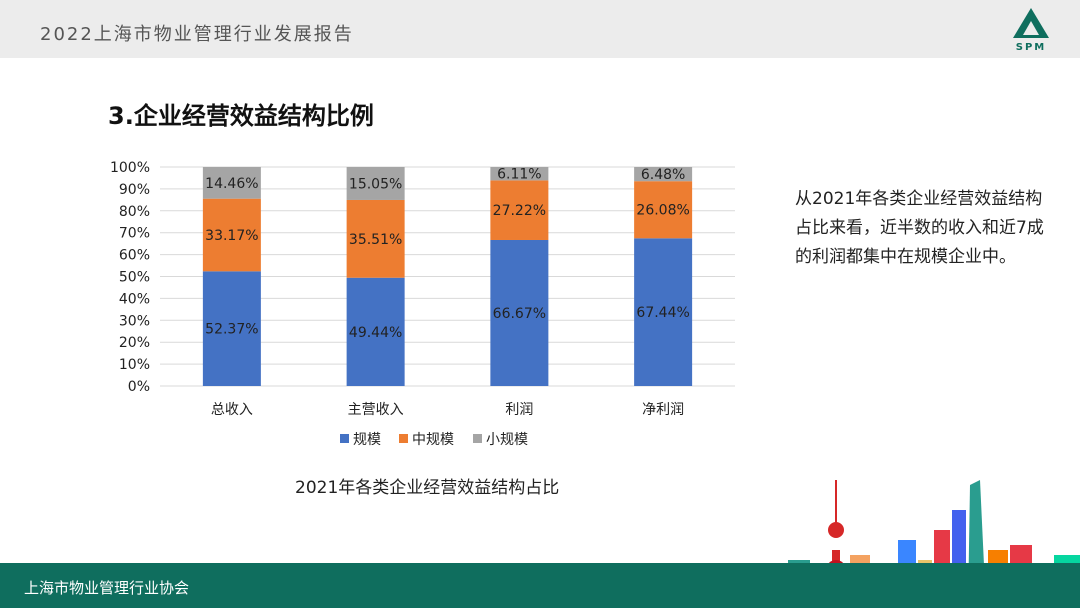  I want to click on data-label: 52.37%, so click(231, 330).